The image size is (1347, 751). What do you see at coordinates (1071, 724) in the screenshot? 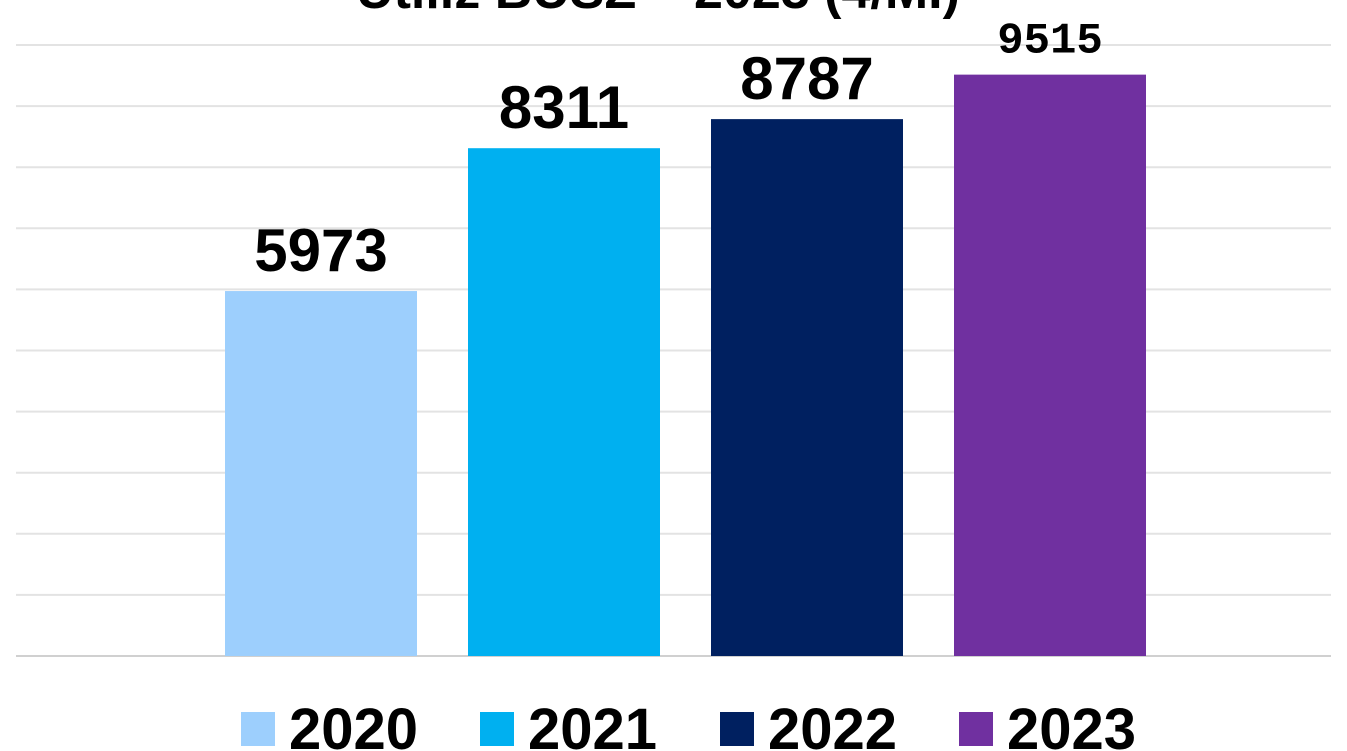
I see `legend-label-2023: 2023` at bounding box center [1071, 724].